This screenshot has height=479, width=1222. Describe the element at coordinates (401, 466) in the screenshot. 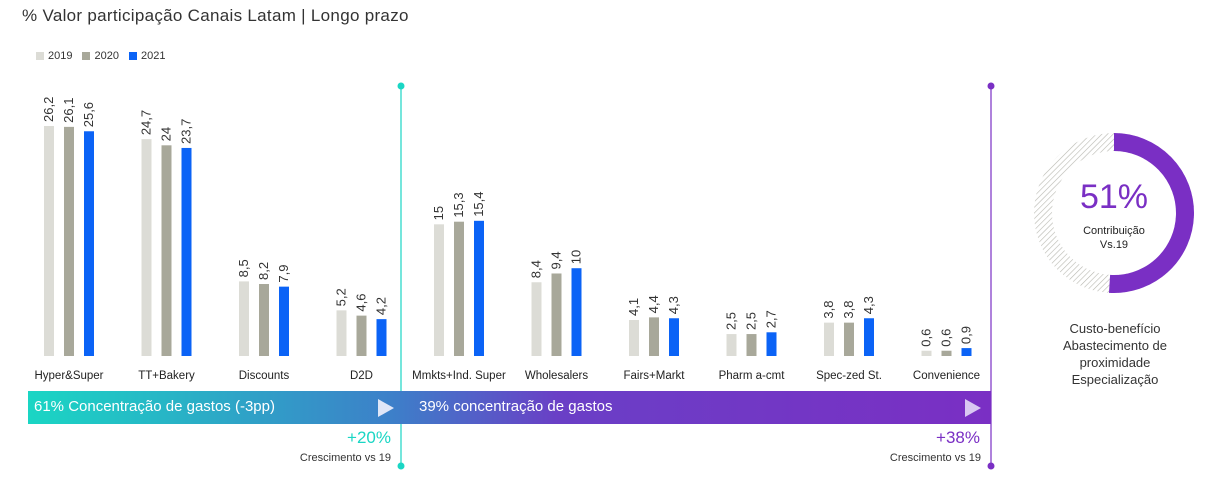

I see `teal-divider-bottom-dot` at that location.